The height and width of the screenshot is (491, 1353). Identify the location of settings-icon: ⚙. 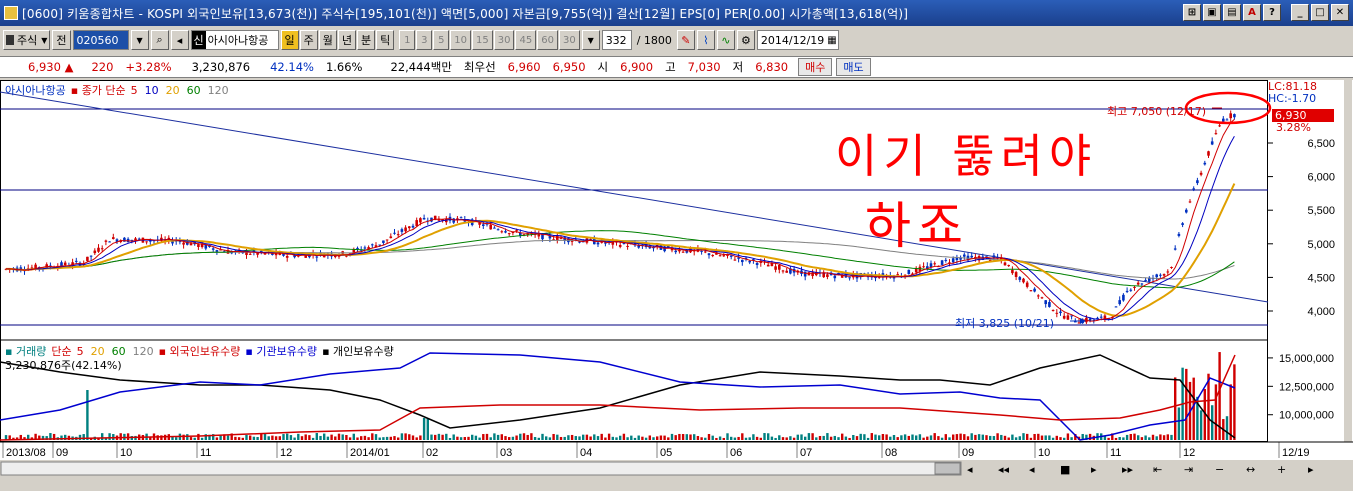
(745, 40).